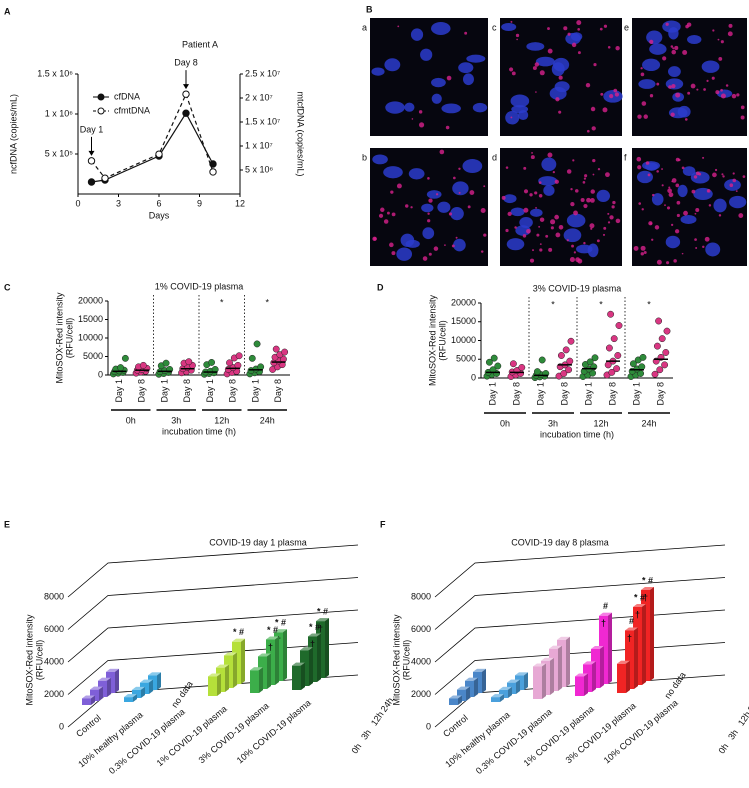 Image resolution: width=749 pixels, height=788 pixels. What do you see at coordinates (364, 27) in the screenshot?
I see `image-label: a` at bounding box center [364, 27].